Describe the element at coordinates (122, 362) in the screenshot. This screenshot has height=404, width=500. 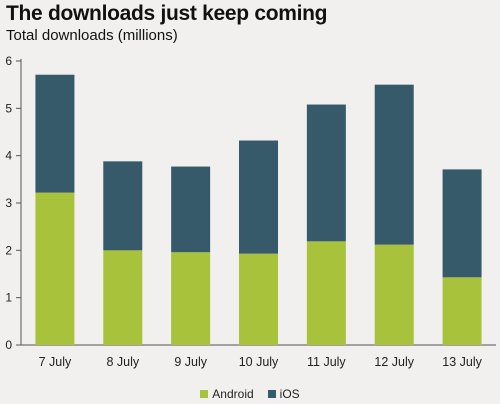
I see `x-tick-label-1: 8 July` at that location.